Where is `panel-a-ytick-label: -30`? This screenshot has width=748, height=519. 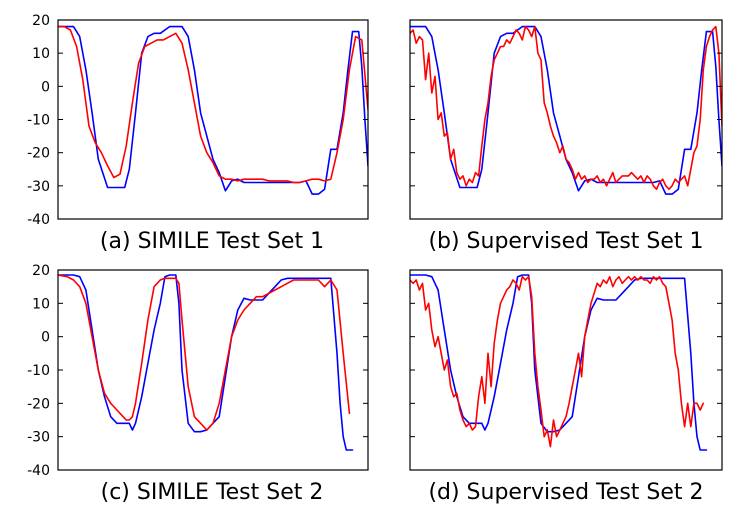
panel-a-ytick-label: -30 is located at coordinates (38, 187).